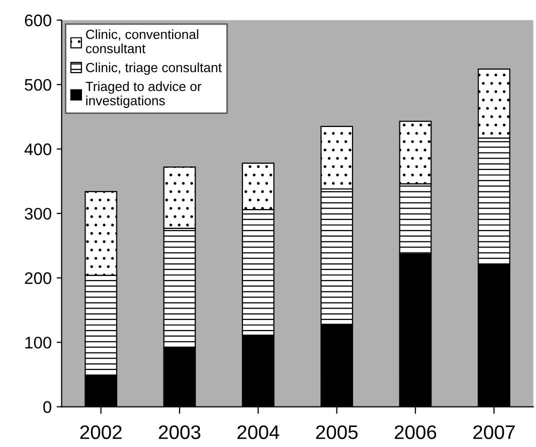 This screenshot has width=536, height=447. I want to click on x-tick-label: 2003, so click(179, 432).